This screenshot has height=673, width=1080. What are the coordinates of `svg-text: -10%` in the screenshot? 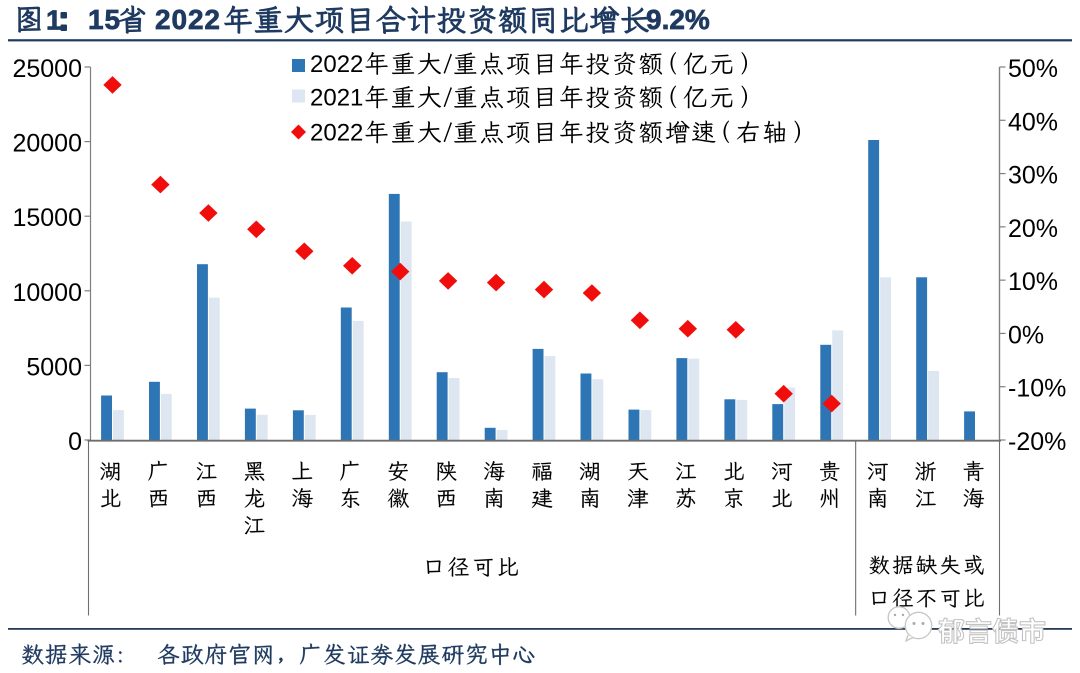 It's located at (1037, 389).